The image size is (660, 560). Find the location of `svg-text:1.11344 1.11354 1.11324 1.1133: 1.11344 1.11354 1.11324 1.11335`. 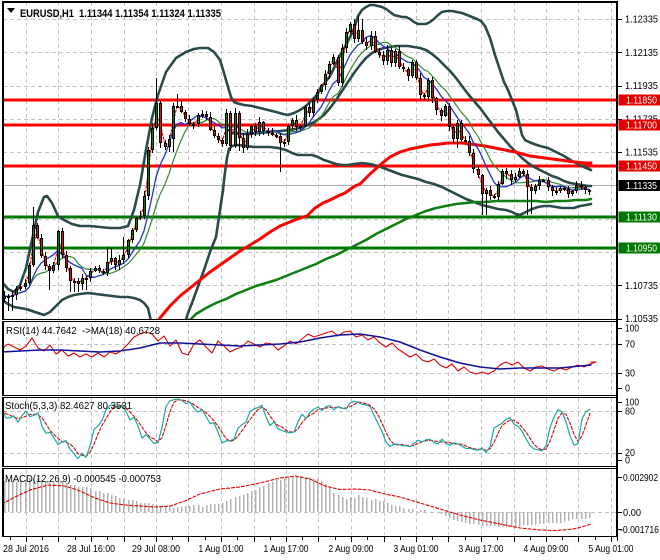

svg-text:1.11344 1.11354 1.11324 1.1133: 1.11344 1.11354 1.11324 1.11335 is located at coordinates (150, 14).